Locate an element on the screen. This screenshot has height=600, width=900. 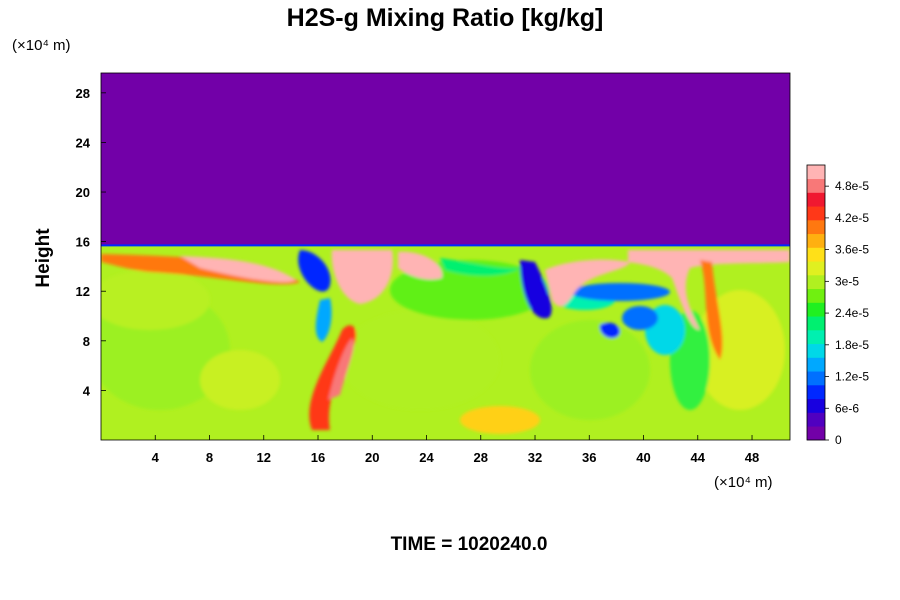
y-tick-label: 20 is located at coordinates (83, 192).